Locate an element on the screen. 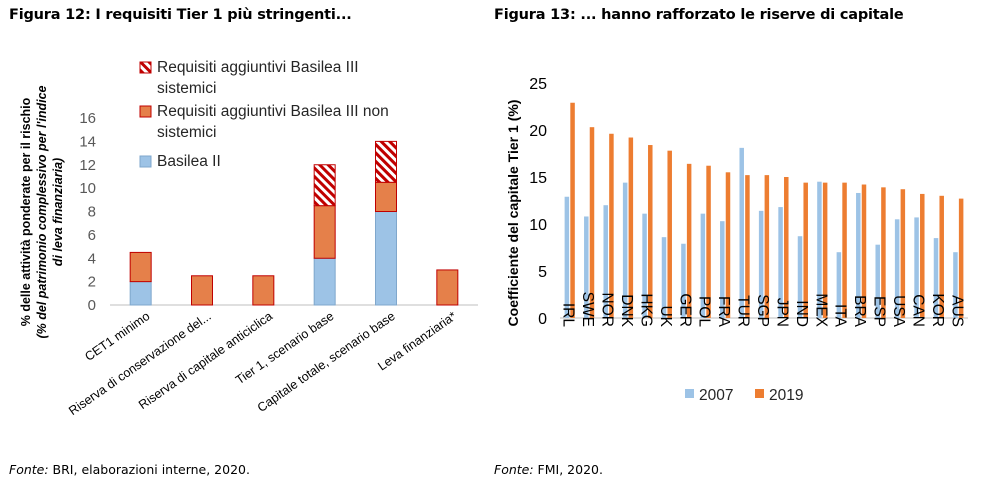 The height and width of the screenshot is (497, 987). x-tick-label: GER is located at coordinates (684, 310).